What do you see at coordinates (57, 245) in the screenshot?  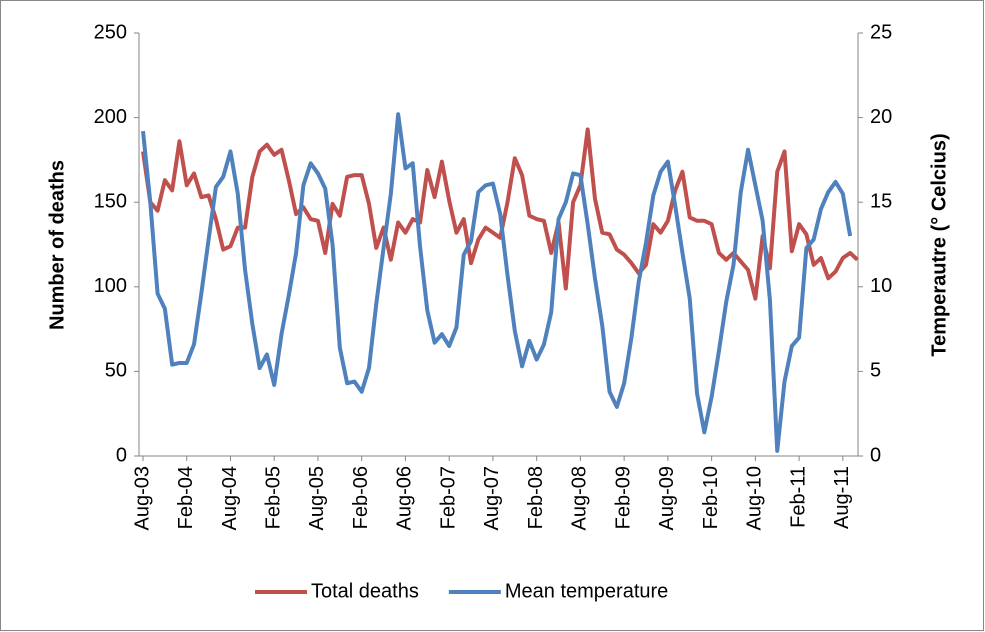 I see `y-axis-title: Number of deaths` at bounding box center [57, 245].